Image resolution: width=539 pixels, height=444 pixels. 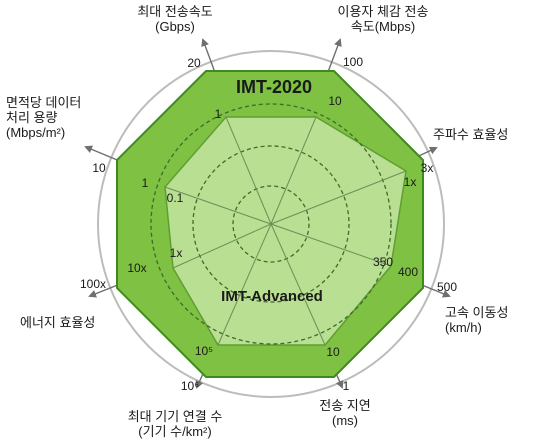 What do you see at coordinates (345, 405) in the screenshot?
I see `label-line: 전송 지연` at bounding box center [345, 405].